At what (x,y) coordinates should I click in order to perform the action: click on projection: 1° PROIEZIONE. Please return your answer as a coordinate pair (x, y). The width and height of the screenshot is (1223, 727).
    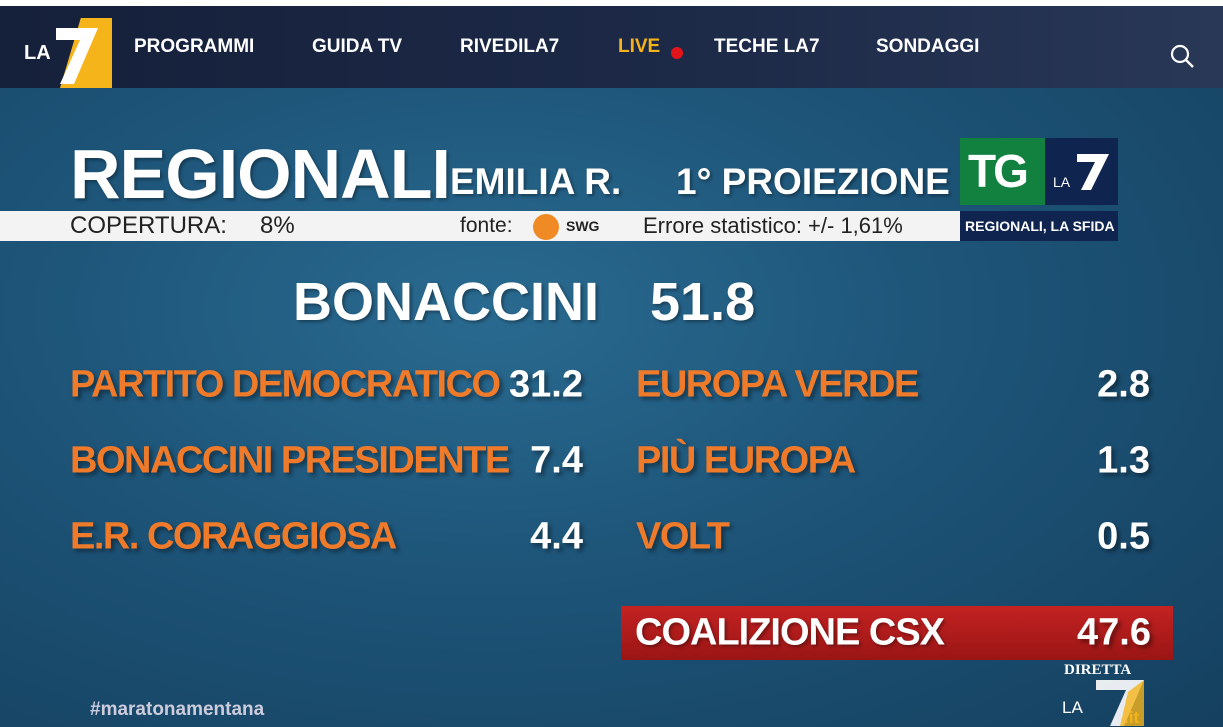
    Looking at the image, I should click on (813, 181).